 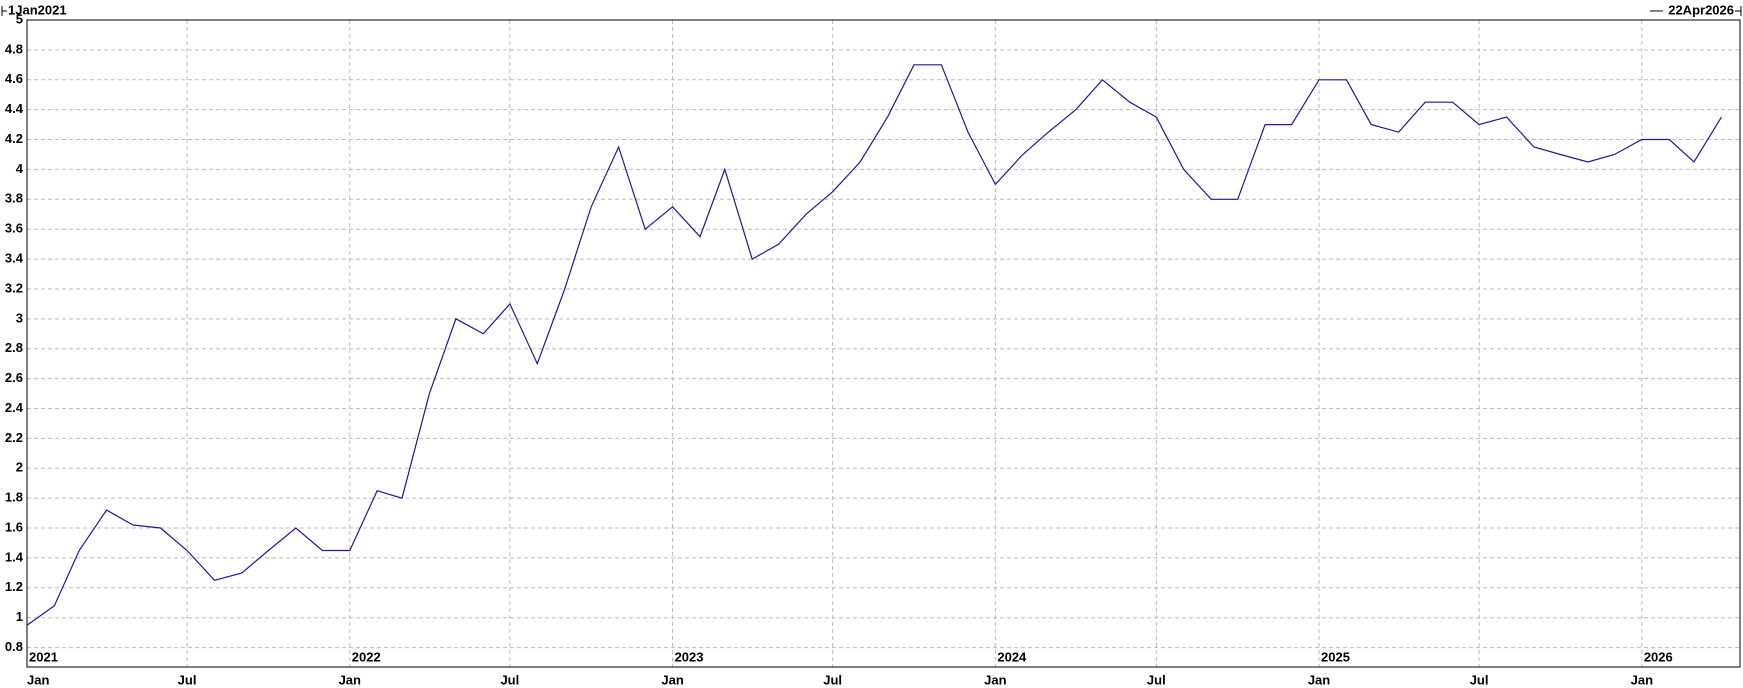 What do you see at coordinates (14, 258) in the screenshot?
I see `y-tick-label: 3.4` at bounding box center [14, 258].